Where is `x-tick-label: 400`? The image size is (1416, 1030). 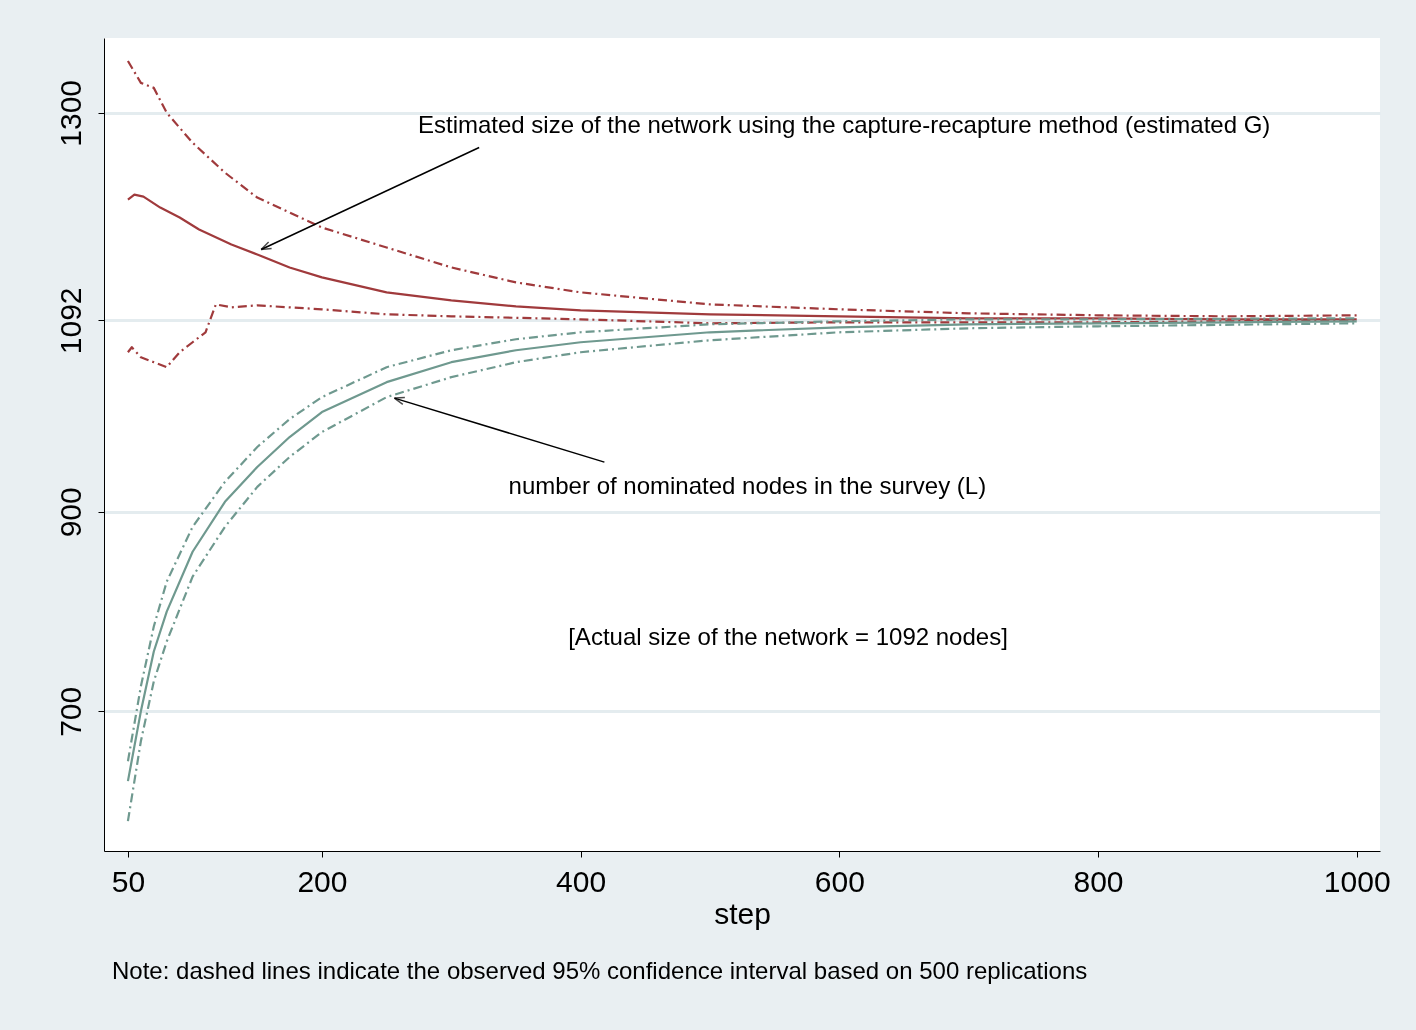 x-tick-label: 400 is located at coordinates (581, 881).